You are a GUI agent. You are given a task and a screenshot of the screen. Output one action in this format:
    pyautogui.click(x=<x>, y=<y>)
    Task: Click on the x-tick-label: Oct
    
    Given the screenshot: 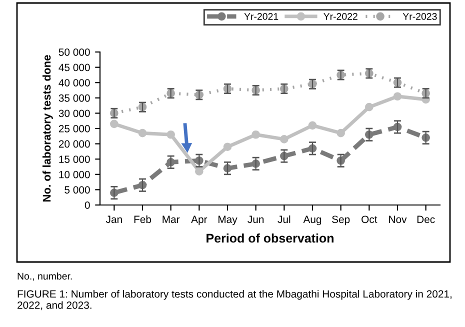 What is the action you would take?
    pyautogui.click(x=370, y=220)
    